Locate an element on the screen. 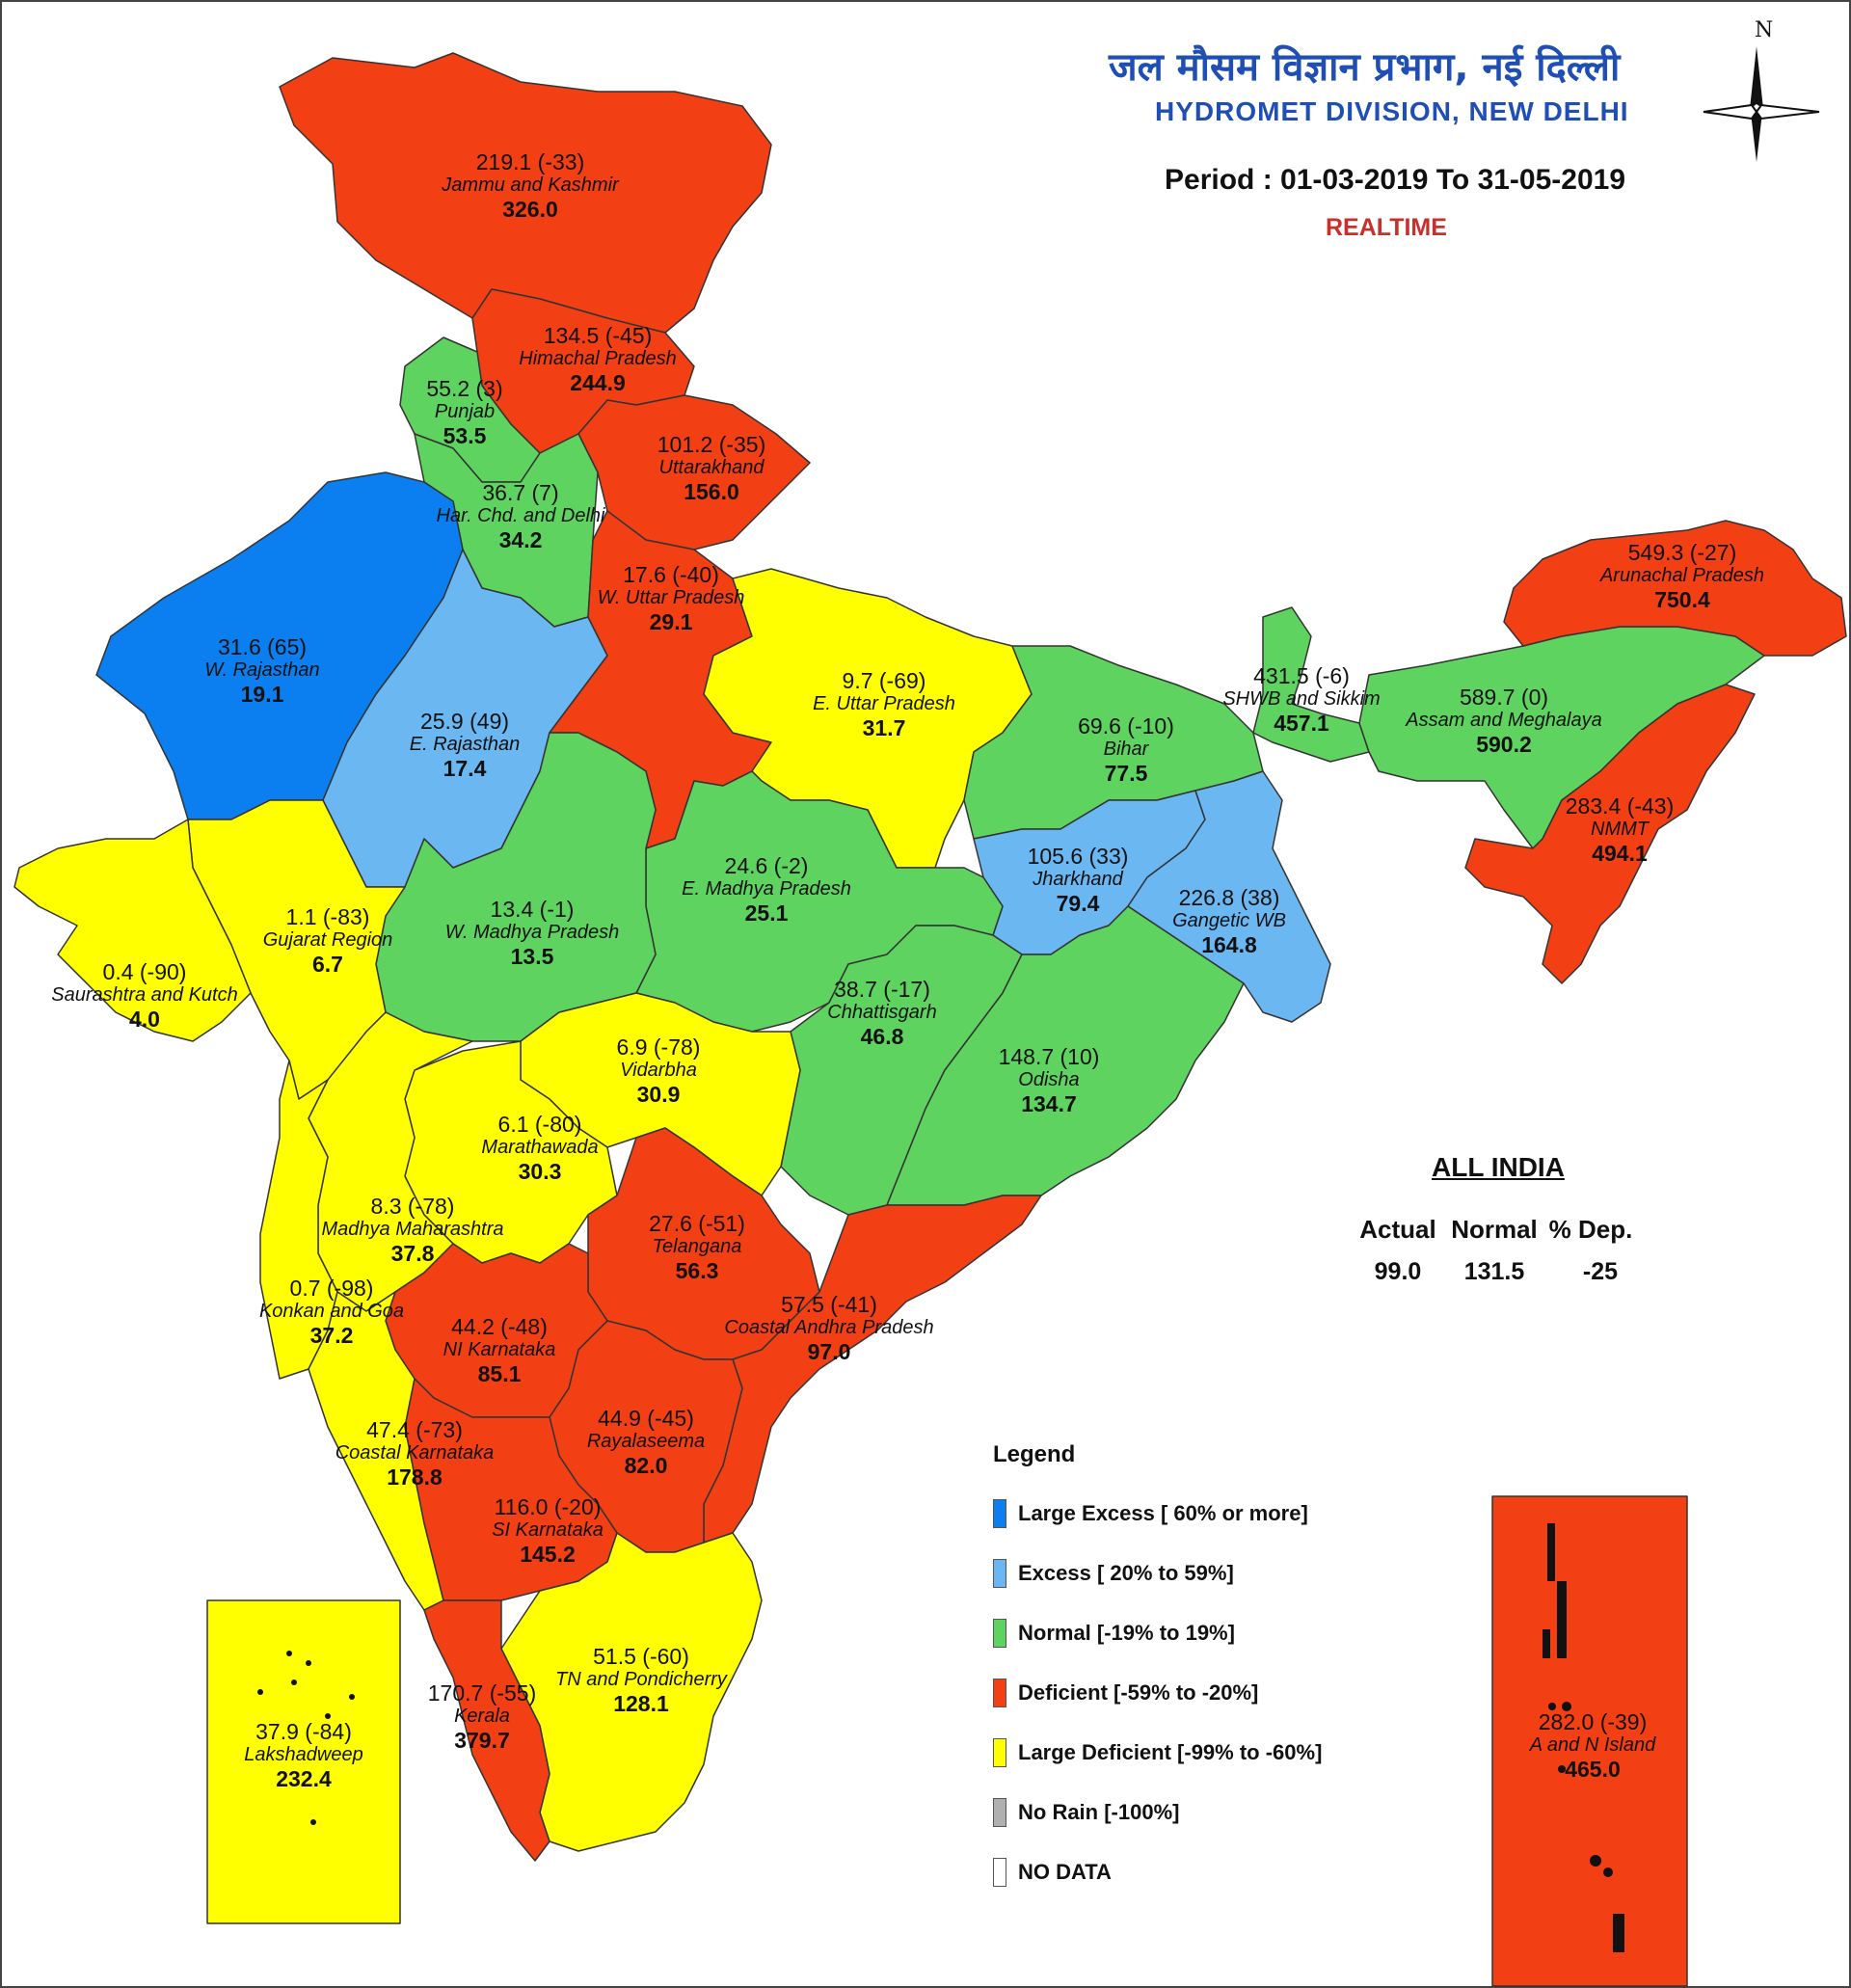 This screenshot has height=1988, width=1851. region-actual-value: 37.9 (-84) is located at coordinates (303, 1732).